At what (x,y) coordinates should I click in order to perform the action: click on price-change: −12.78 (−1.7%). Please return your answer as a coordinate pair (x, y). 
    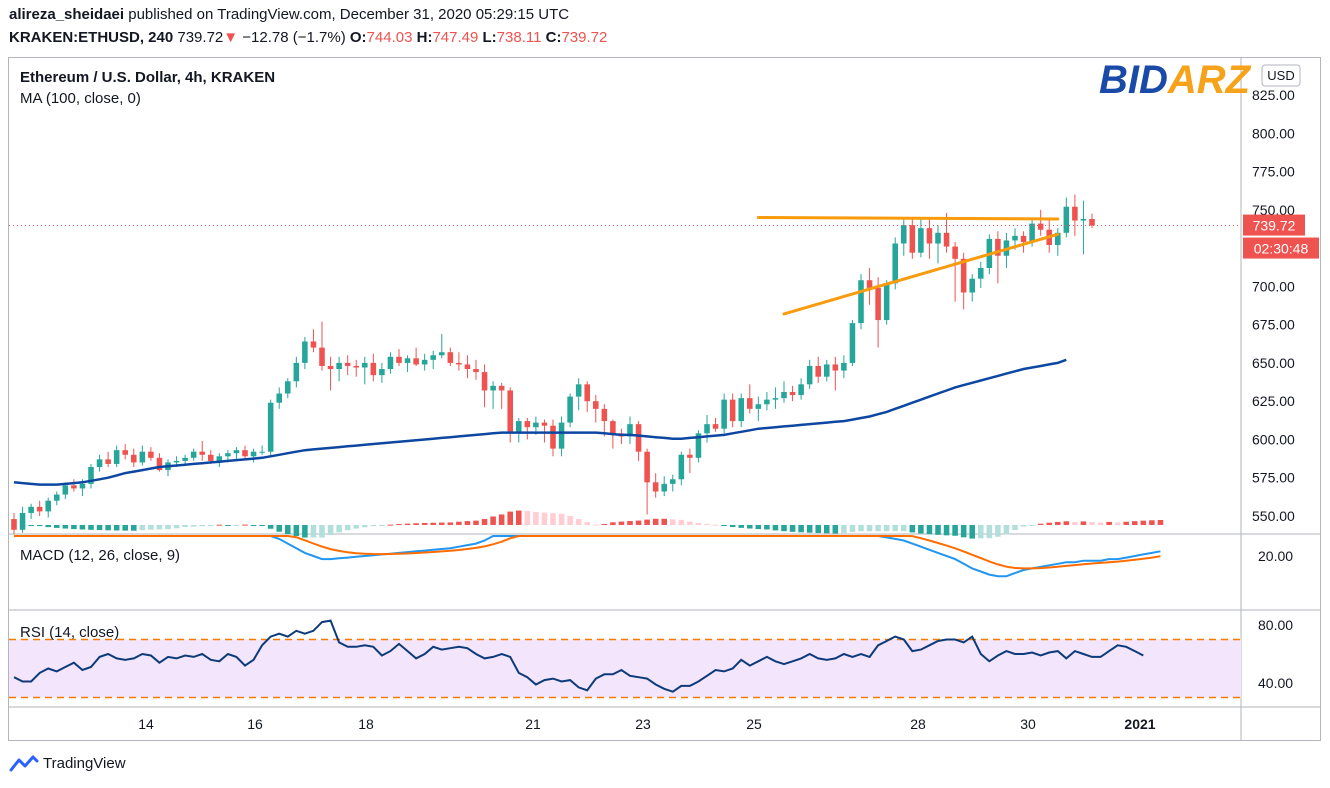
    Looking at the image, I should click on (294, 37).